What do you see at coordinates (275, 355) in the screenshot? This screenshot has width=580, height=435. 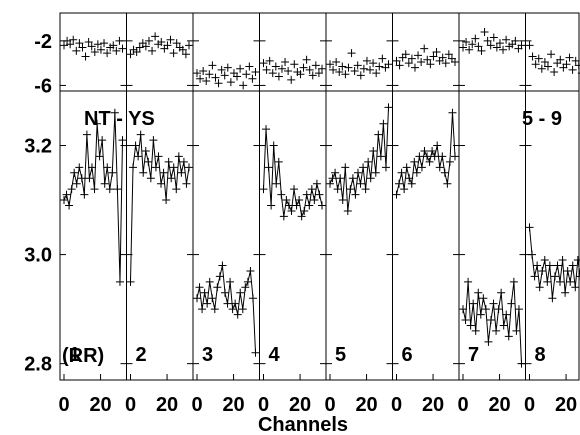 I see `panel-number-label: 4` at bounding box center [275, 355].